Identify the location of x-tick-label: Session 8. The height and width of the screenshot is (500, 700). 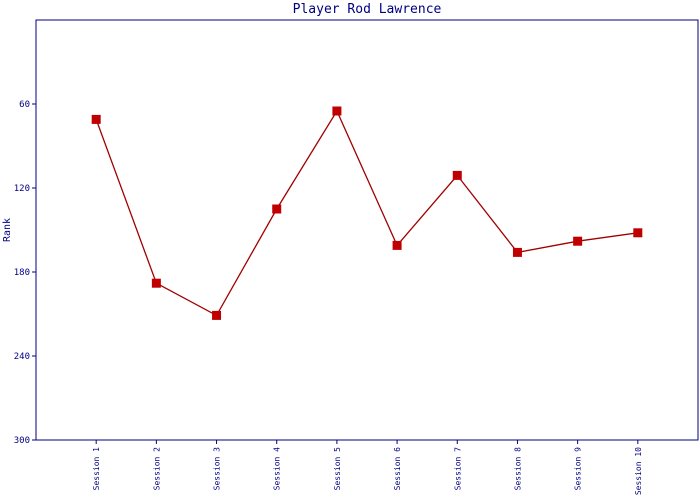
(517, 469).